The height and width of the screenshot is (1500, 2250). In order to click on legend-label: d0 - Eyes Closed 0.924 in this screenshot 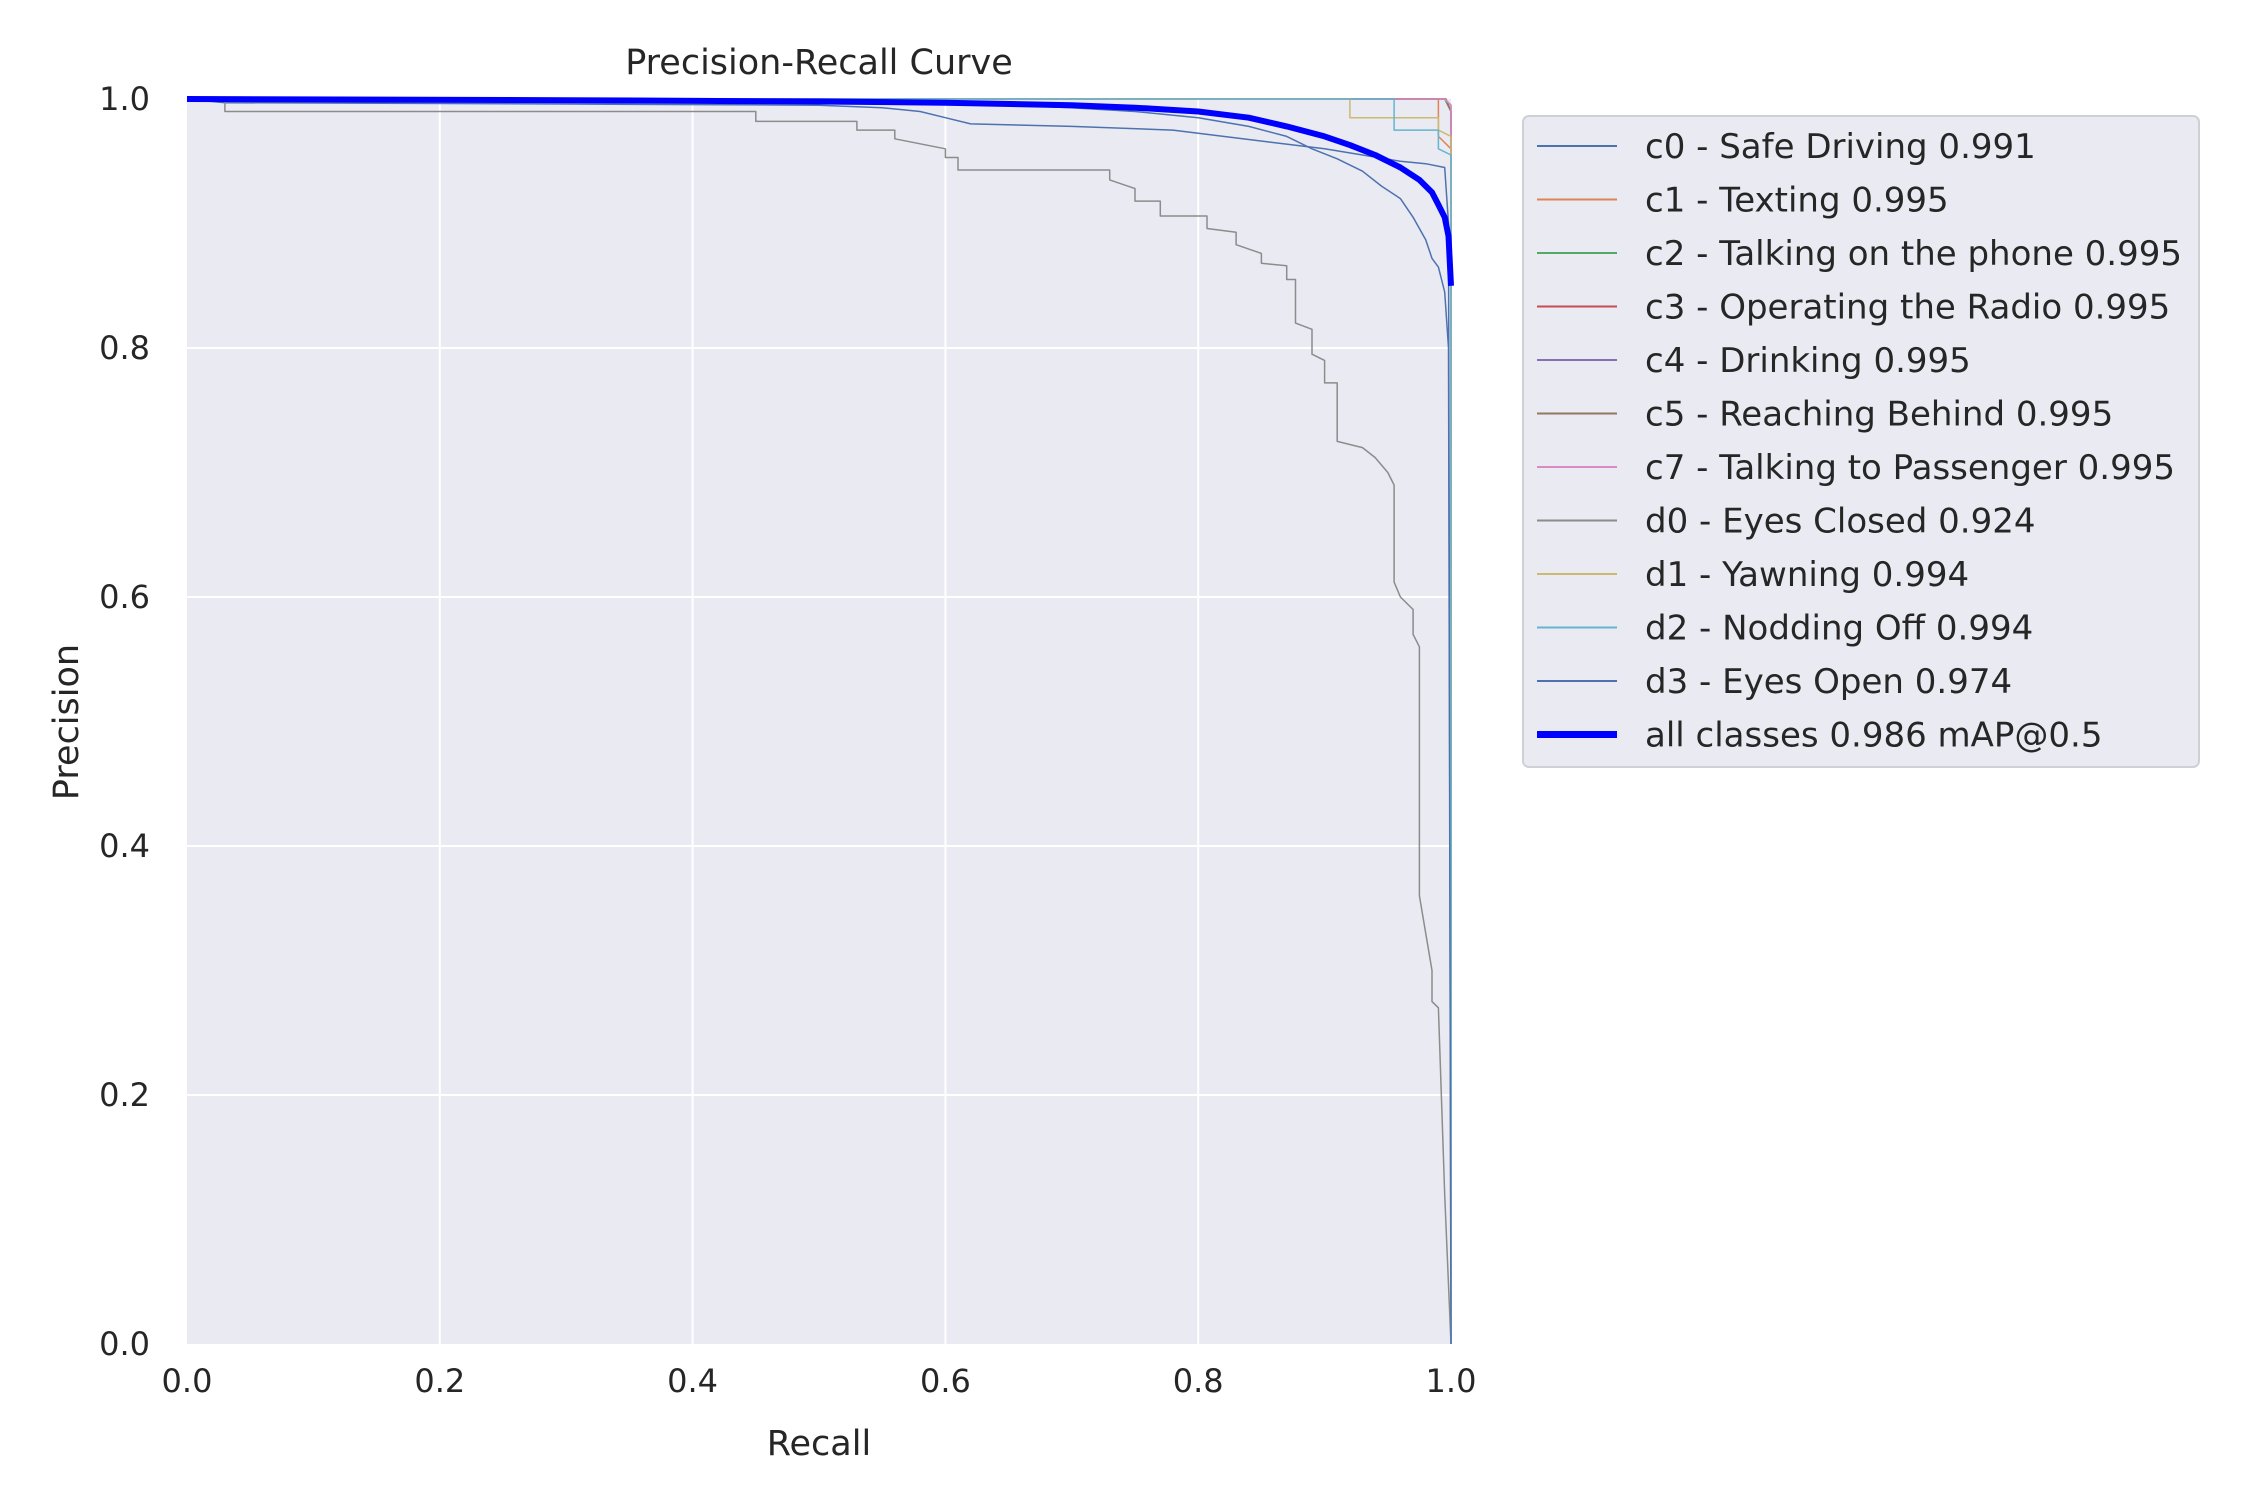, I will do `click(1840, 522)`.